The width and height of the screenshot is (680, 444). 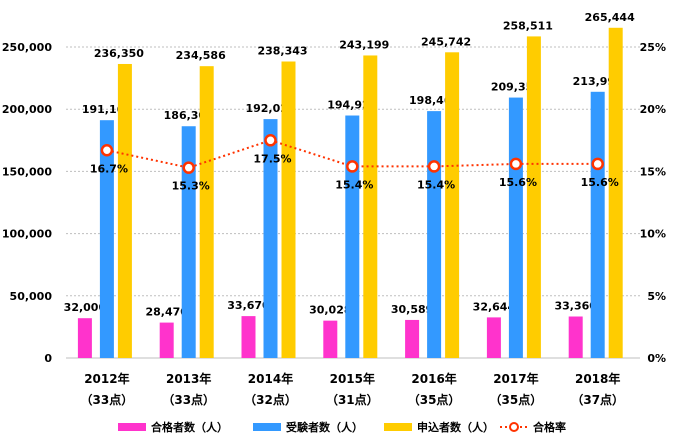 What do you see at coordinates (597, 378) in the screenshot?
I see `x-category-label: 2018年` at bounding box center [597, 378].